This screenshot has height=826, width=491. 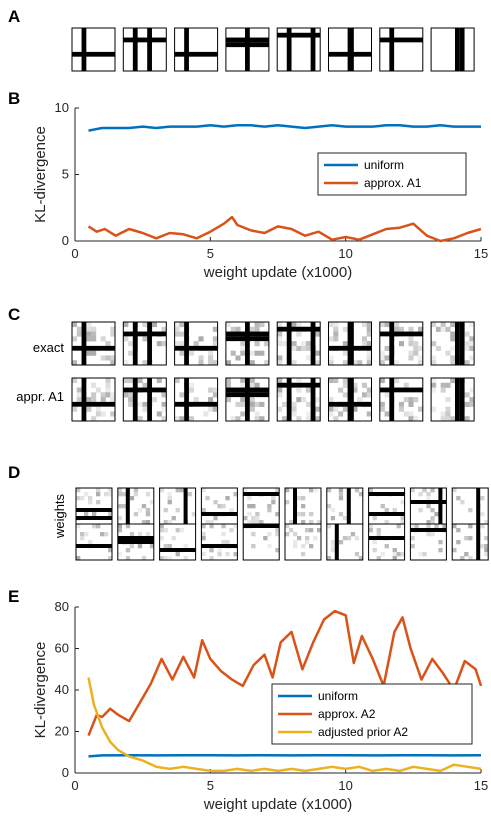 I want to click on panel-c-letter: C, so click(x=14, y=314).